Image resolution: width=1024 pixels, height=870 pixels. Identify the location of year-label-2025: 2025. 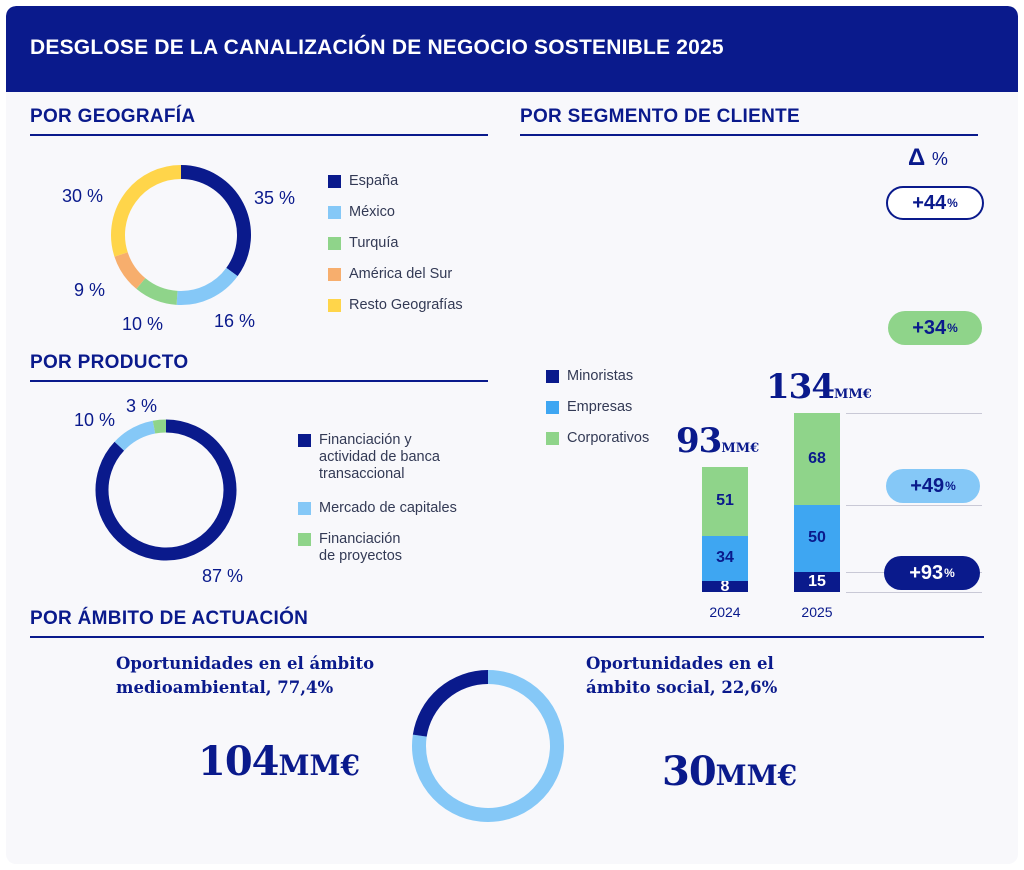
(817, 612).